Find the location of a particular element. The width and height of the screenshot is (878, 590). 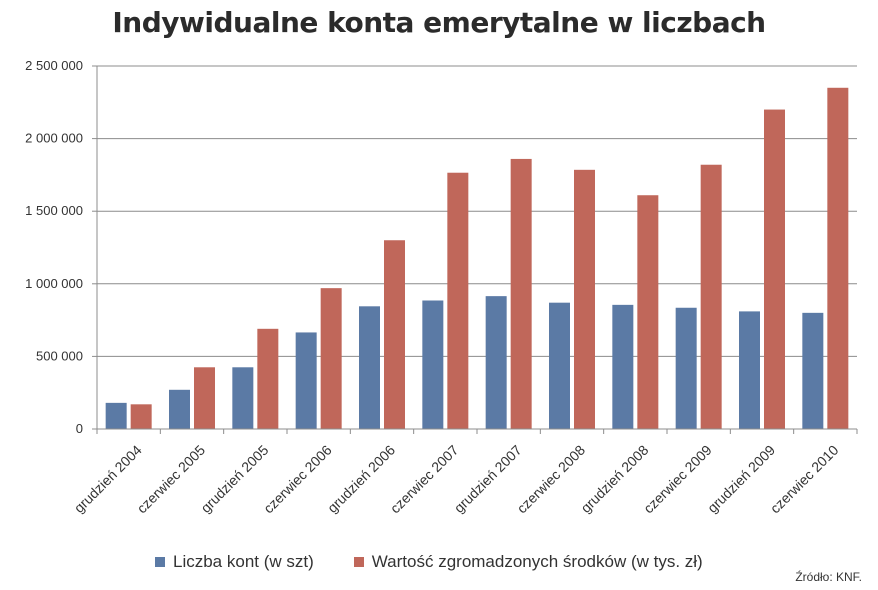

y-tick-label: 500 000 is located at coordinates (59, 355).